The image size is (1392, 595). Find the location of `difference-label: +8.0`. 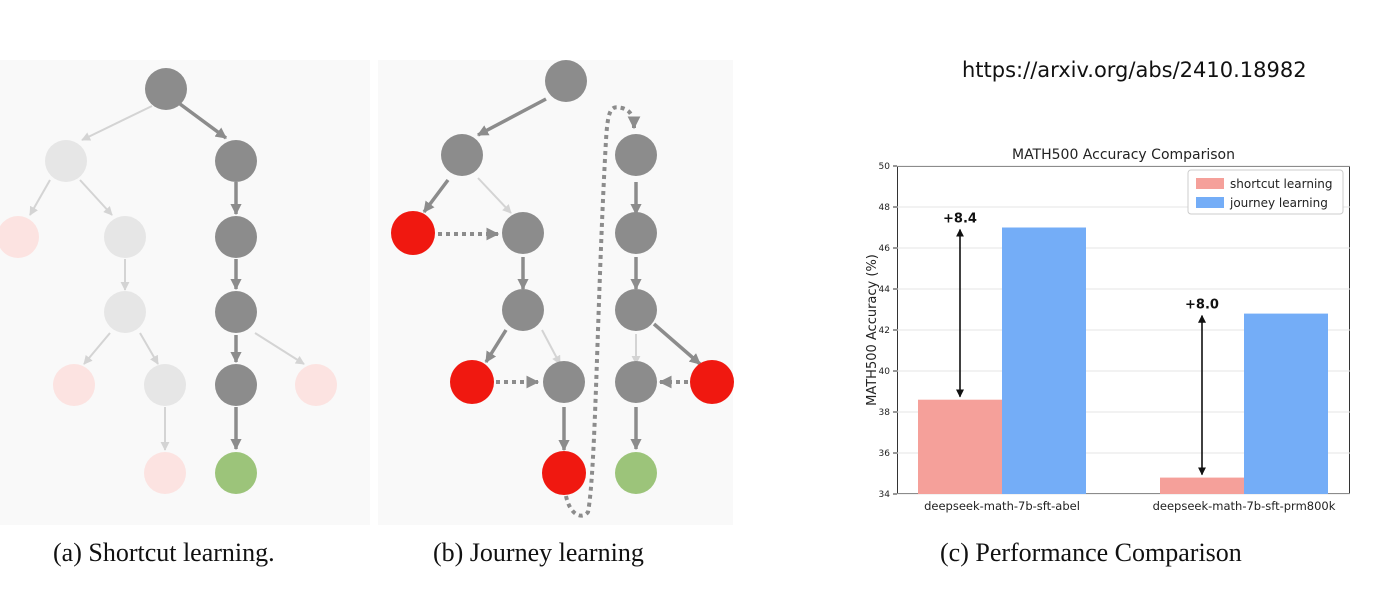

difference-label: +8.0 is located at coordinates (1202, 305).